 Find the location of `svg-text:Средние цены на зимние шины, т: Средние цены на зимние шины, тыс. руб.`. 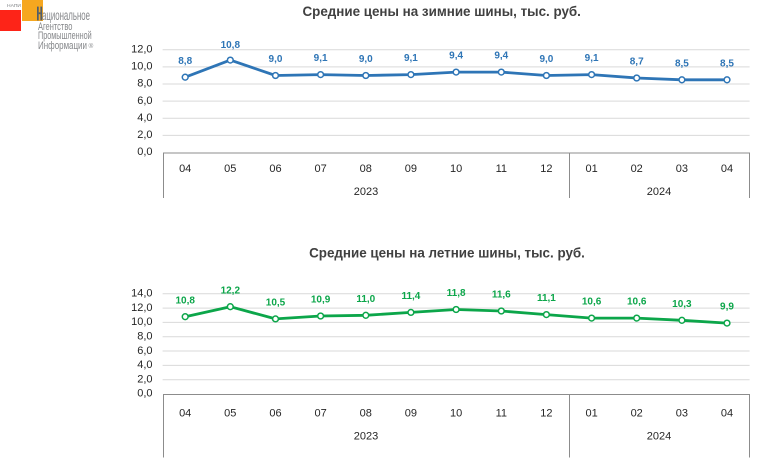

svg-text:Средние цены на зимние шины, т: Средние цены на зимние шины, тыс. руб. is located at coordinates (441, 11).